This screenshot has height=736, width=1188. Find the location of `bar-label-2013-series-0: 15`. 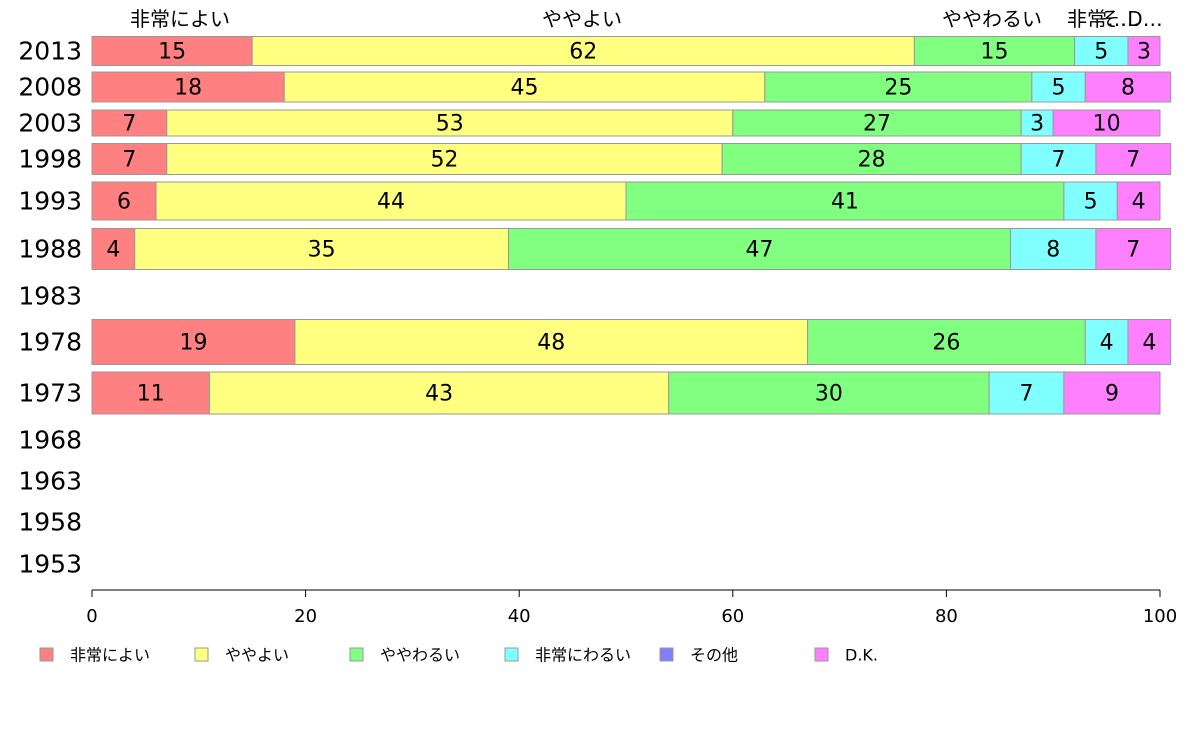

bar-label-2013-series-0: 15 is located at coordinates (172, 52).